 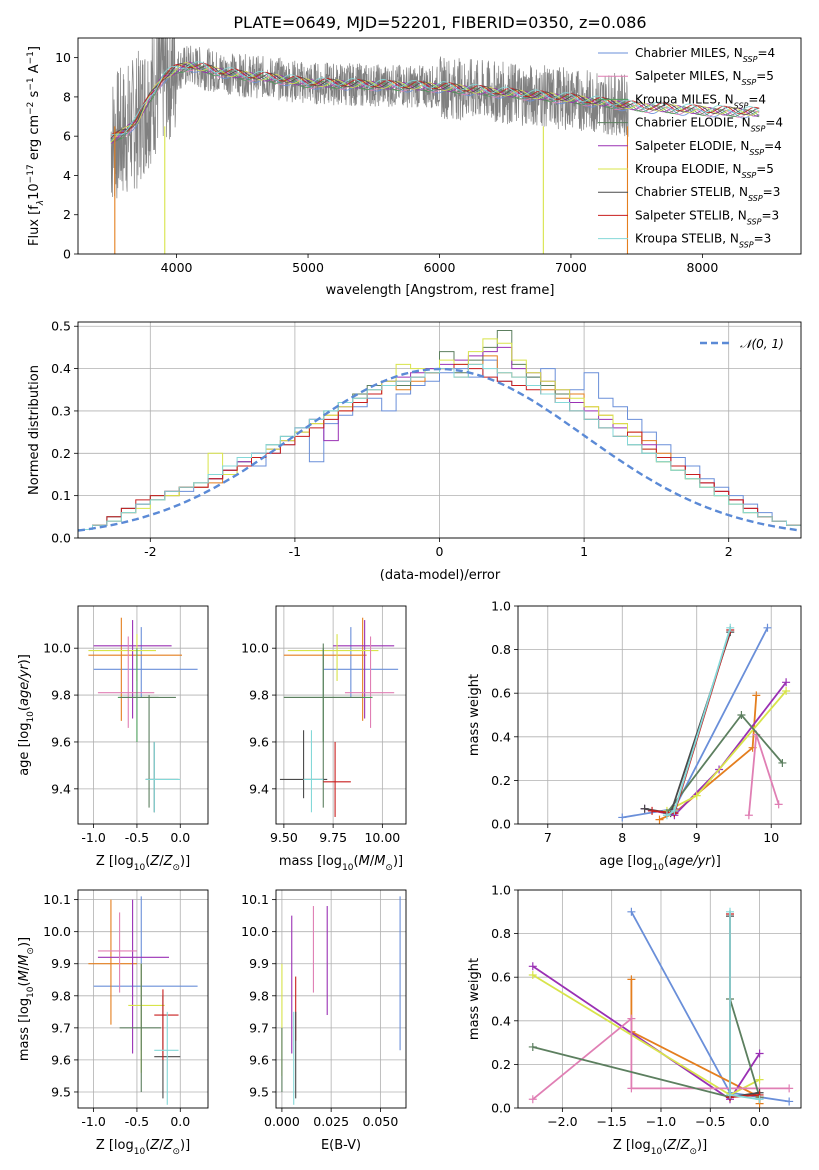 What do you see at coordinates (61, 453) in the screenshot?
I see `residual-axes-ytick-label: 0.2` at bounding box center [61, 453].